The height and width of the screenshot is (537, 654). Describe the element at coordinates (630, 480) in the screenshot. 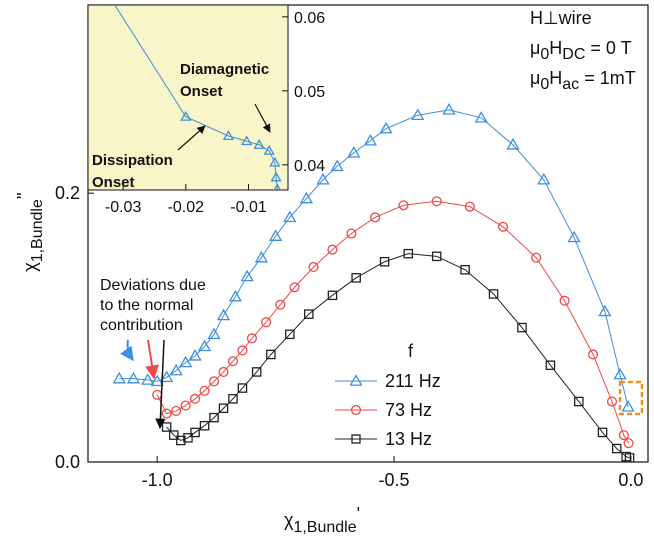

I see `x-tick-label: 0.0` at that location.